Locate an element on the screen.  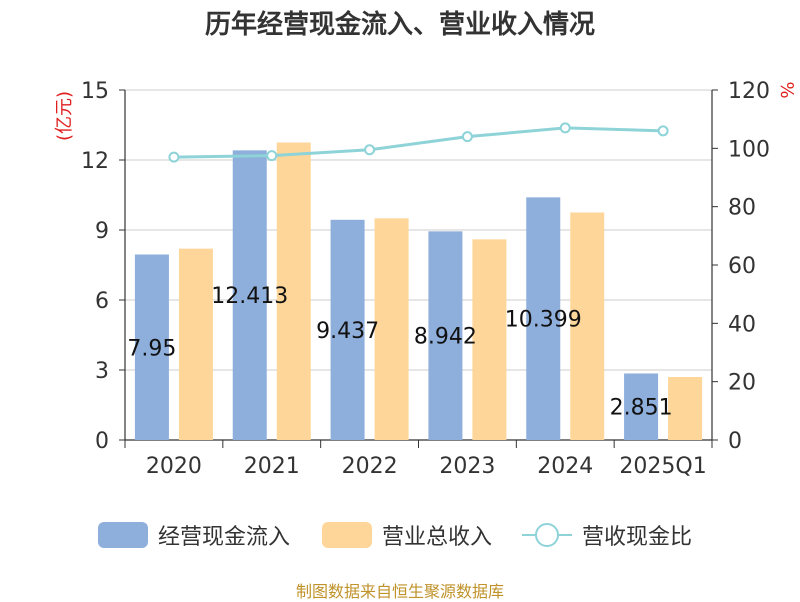
left-tick-label: 12 is located at coordinates (95, 161).